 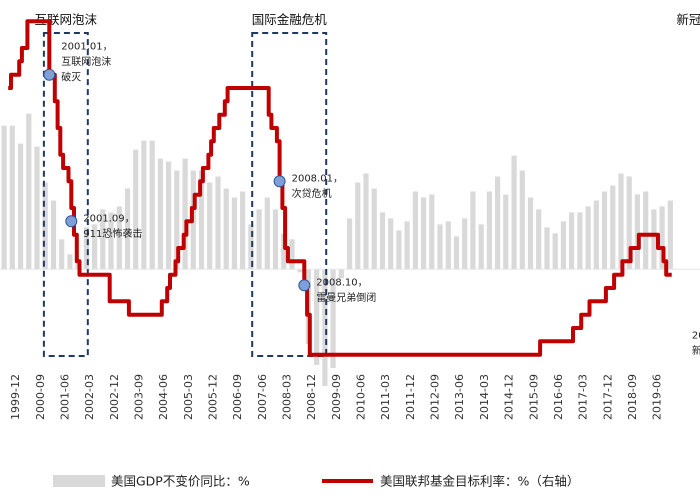 What do you see at coordinates (317, 178) in the screenshot?
I see `event-annotation: 2008.01，` at bounding box center [317, 178].